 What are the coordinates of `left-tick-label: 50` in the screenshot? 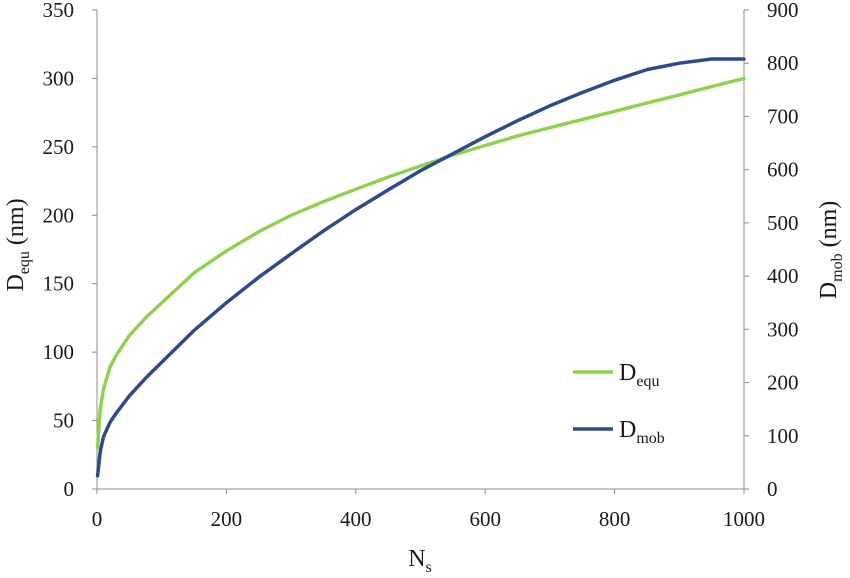 It's located at (63, 421).